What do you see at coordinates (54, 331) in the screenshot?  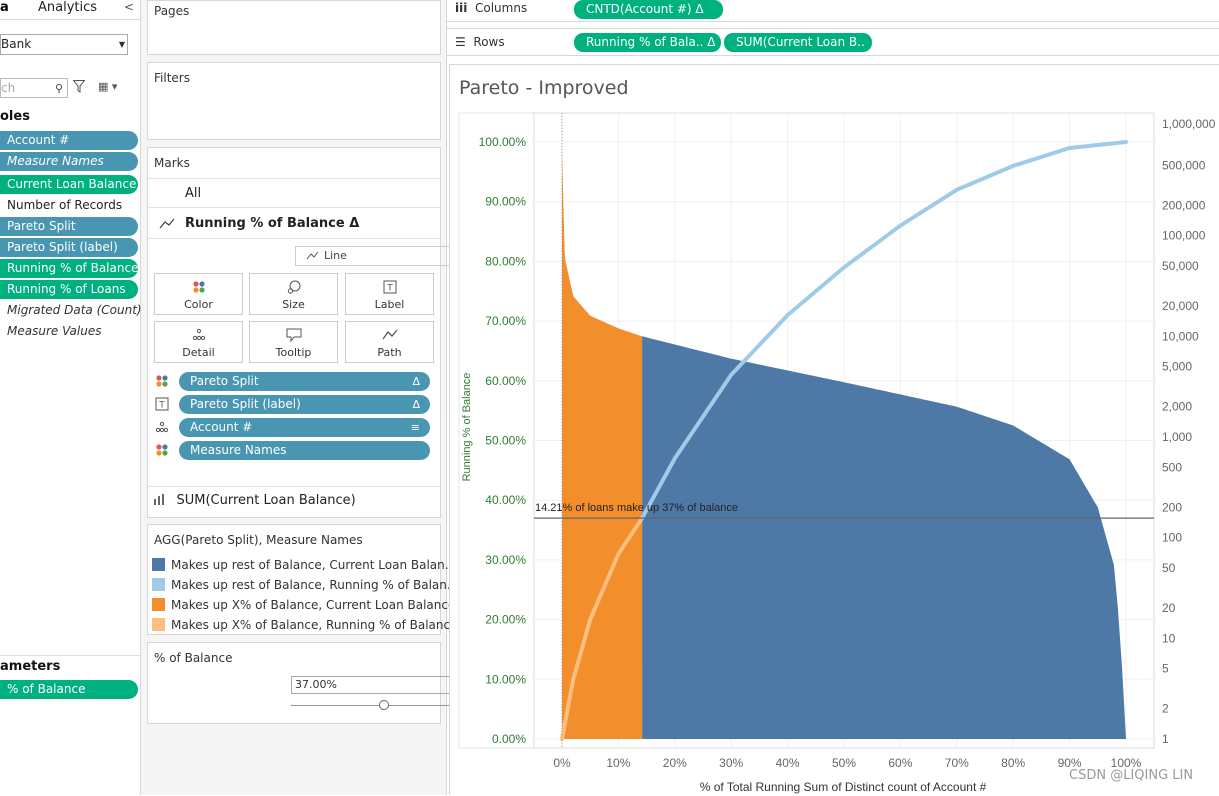 I see `field-item: Measure Values` at bounding box center [54, 331].